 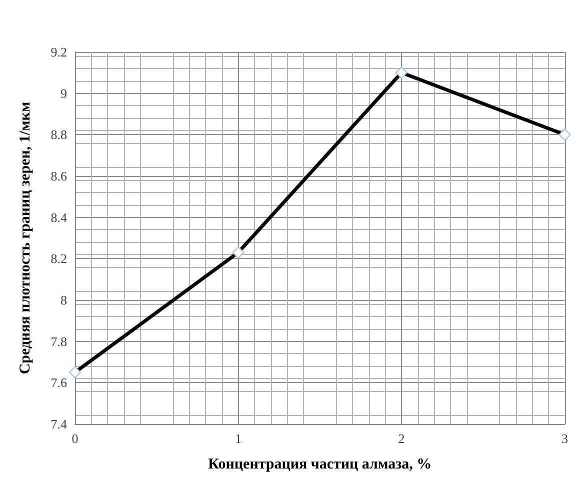 I want to click on y-tick-label: 9.2, so click(x=58, y=52).